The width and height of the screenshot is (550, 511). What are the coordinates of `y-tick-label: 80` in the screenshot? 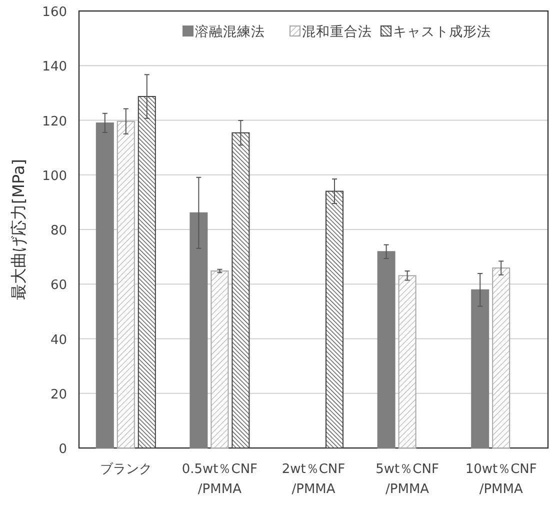 It's located at (58, 231).